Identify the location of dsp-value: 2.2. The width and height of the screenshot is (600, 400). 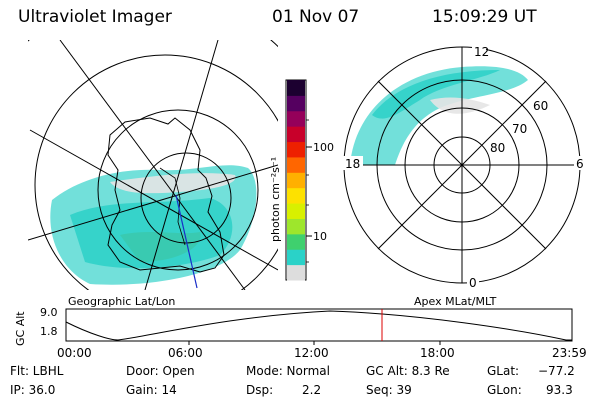
(312, 390).